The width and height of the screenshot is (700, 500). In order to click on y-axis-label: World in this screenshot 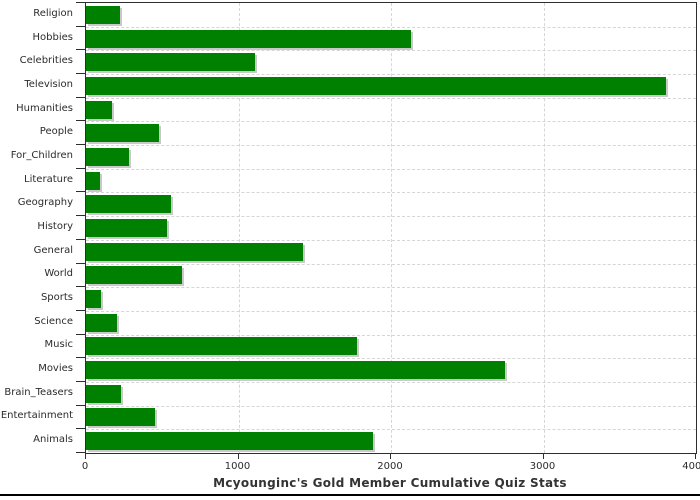, I will do `click(58, 274)`.